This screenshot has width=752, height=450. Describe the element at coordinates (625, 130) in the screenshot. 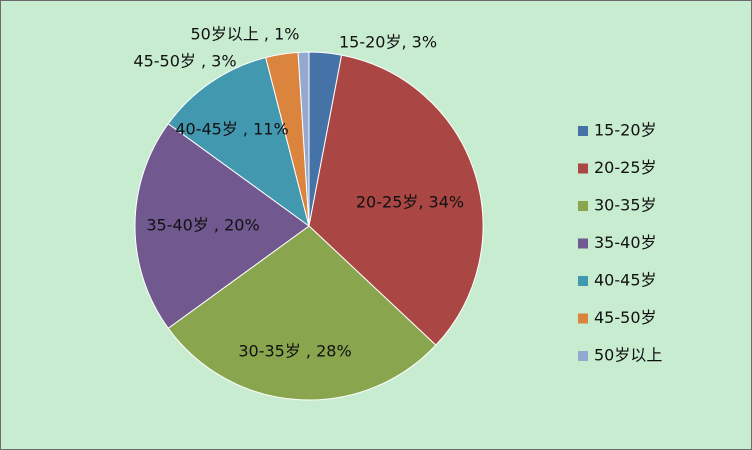

I see `legend-label: 15-20岁` at that location.